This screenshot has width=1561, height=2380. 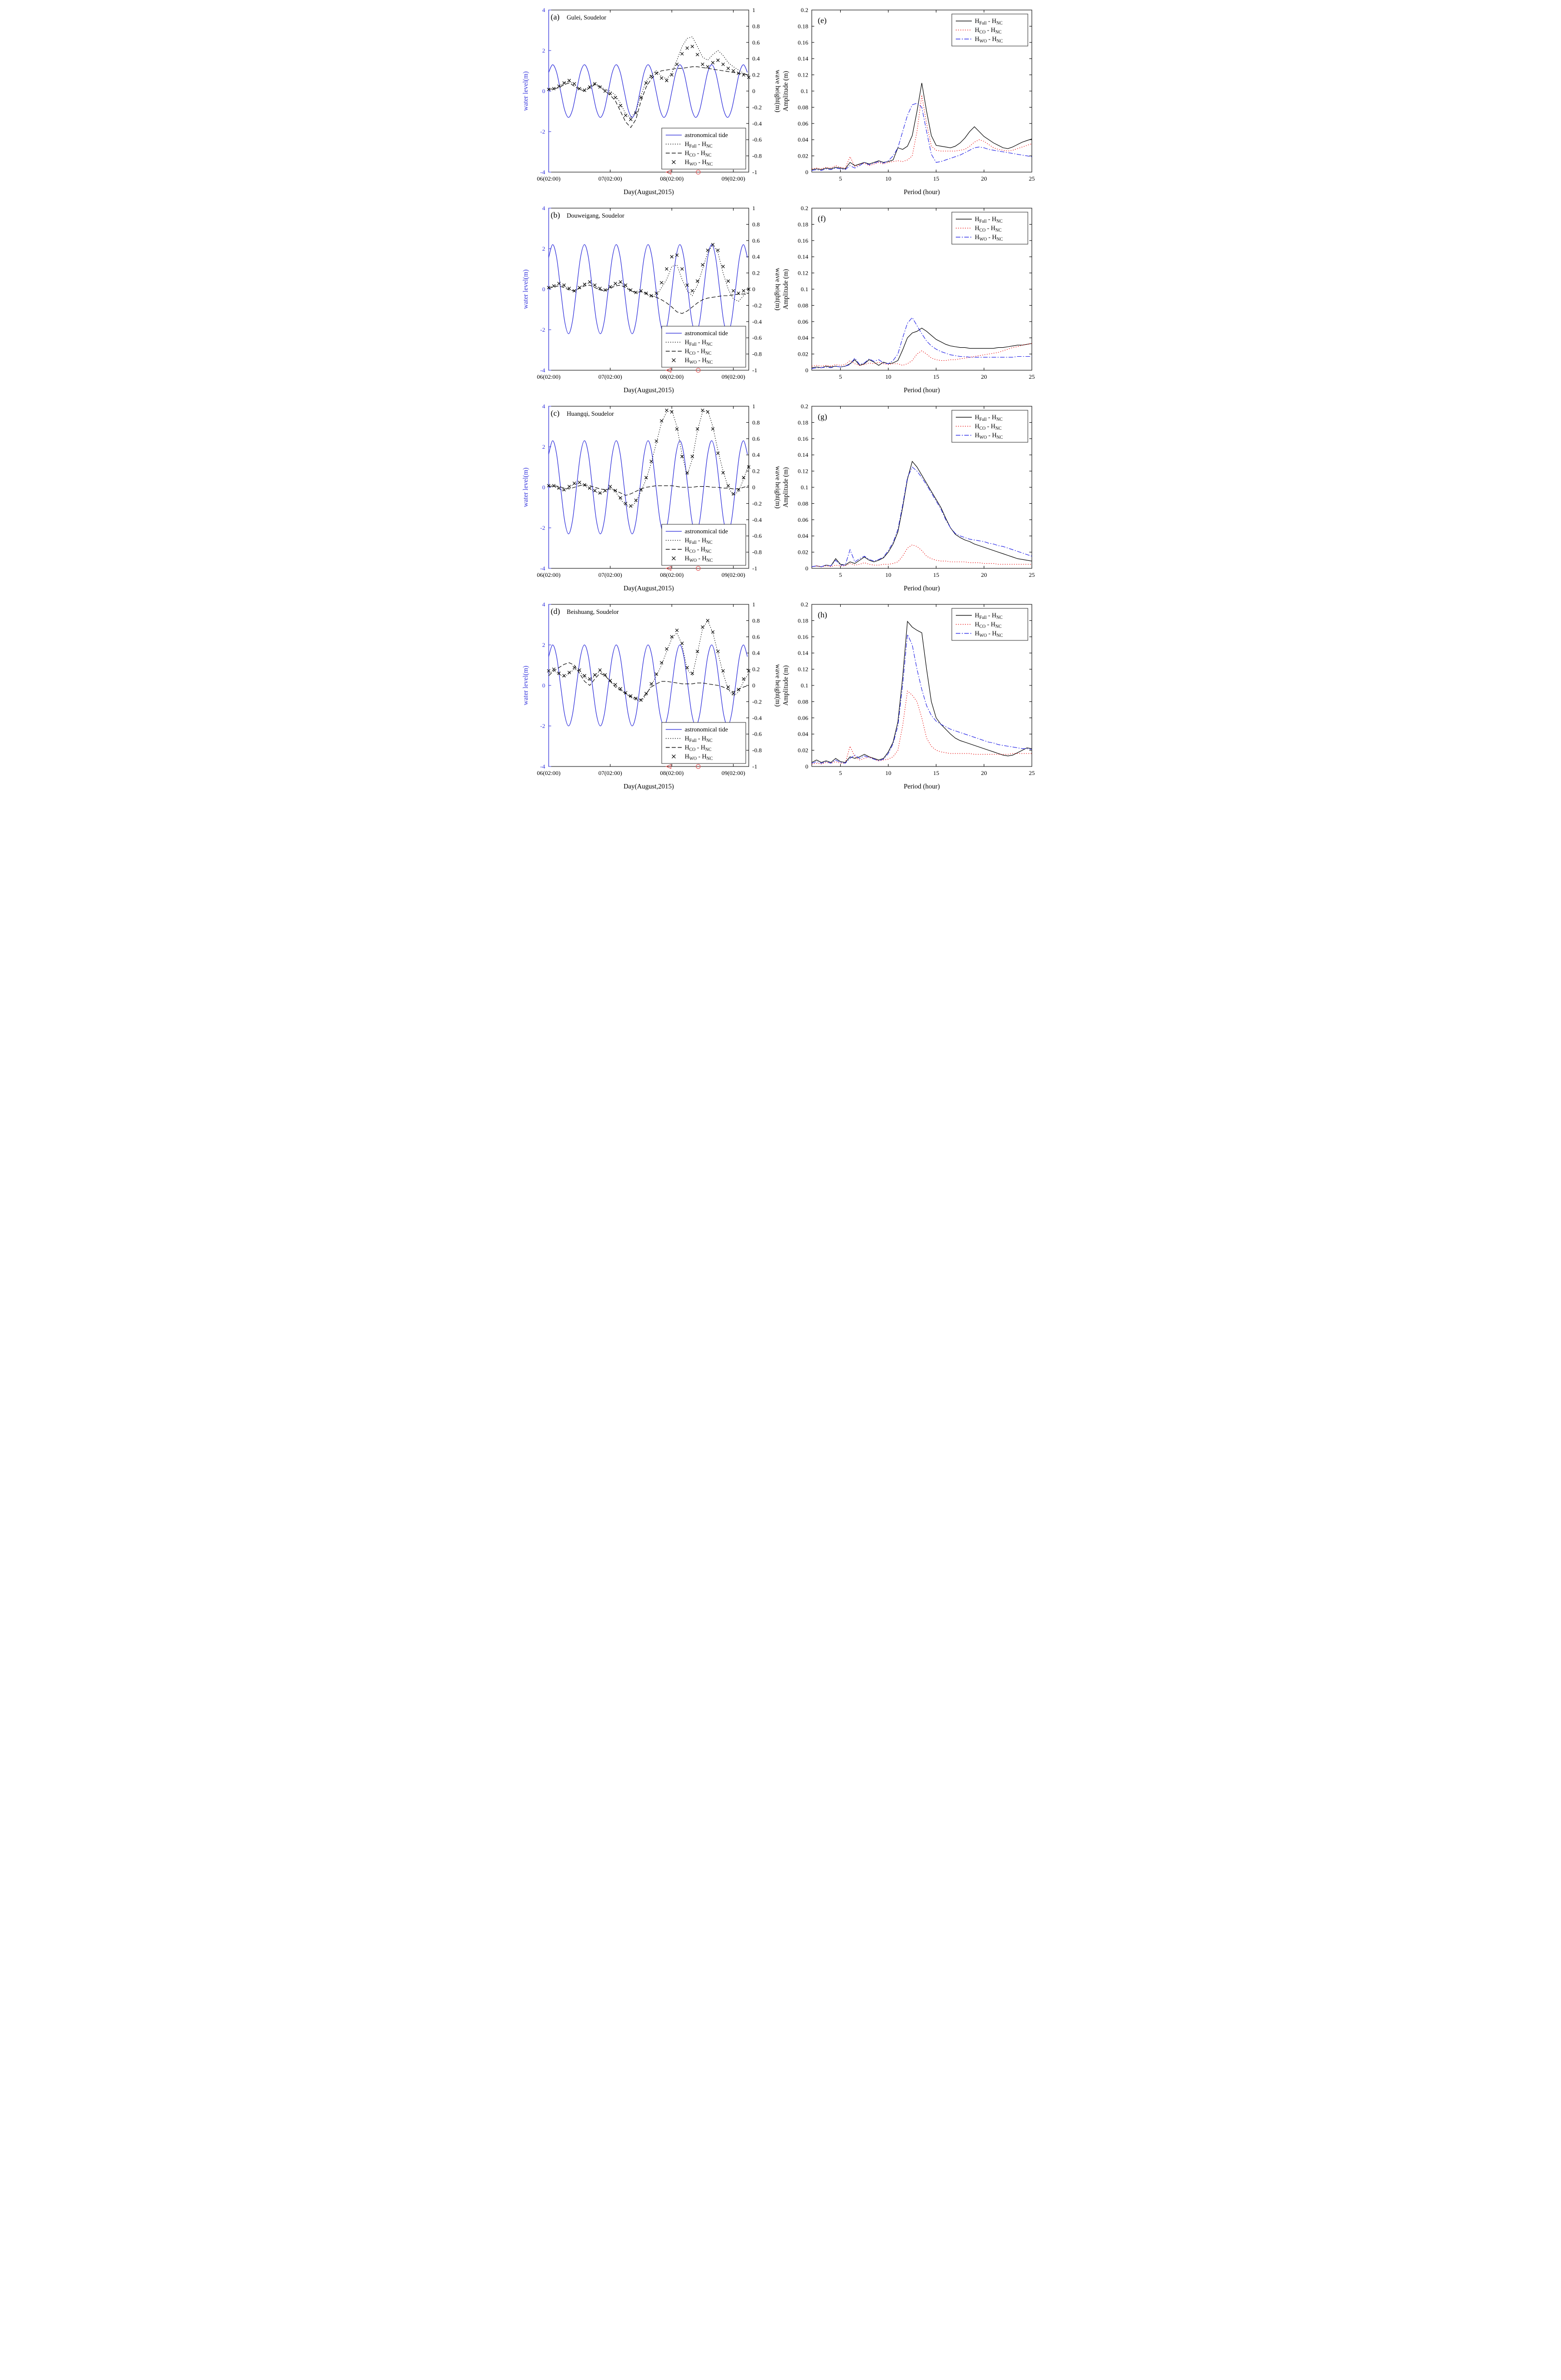 What do you see at coordinates (822, 417) in the screenshot?
I see `panel-label: (g)` at bounding box center [822, 417].